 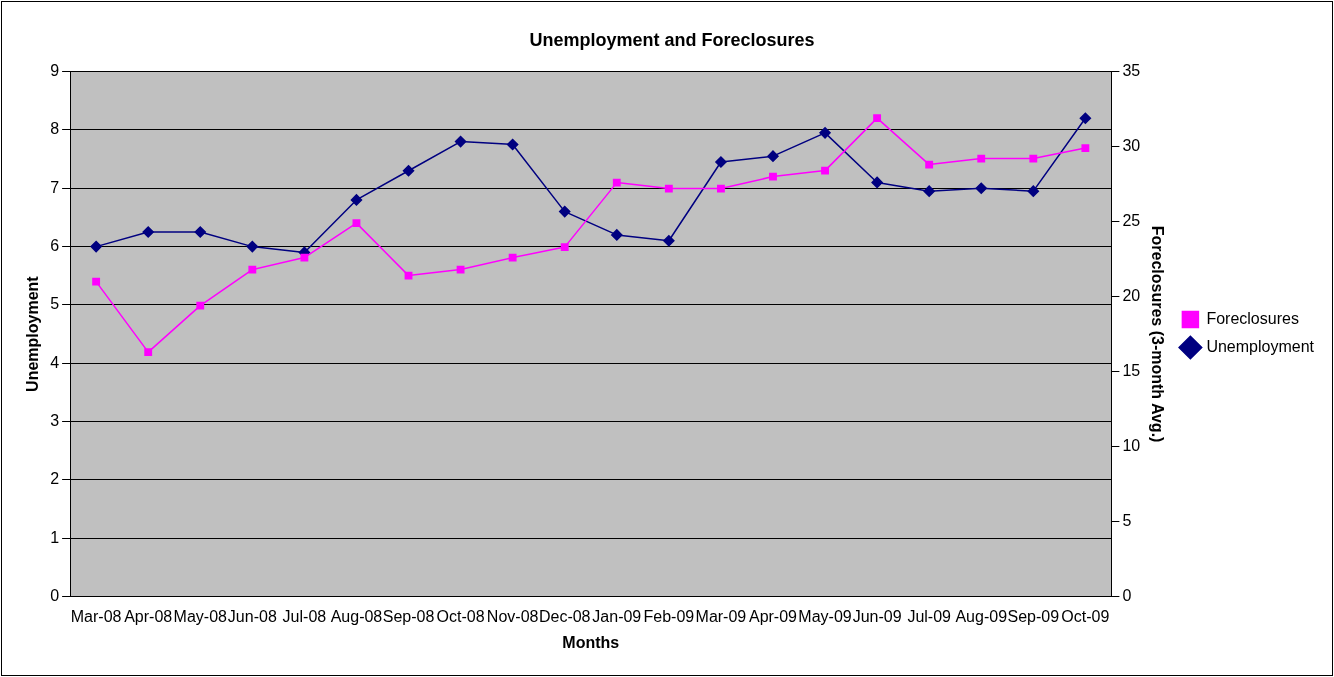 I want to click on y-tick-label: 1, so click(x=55, y=537).